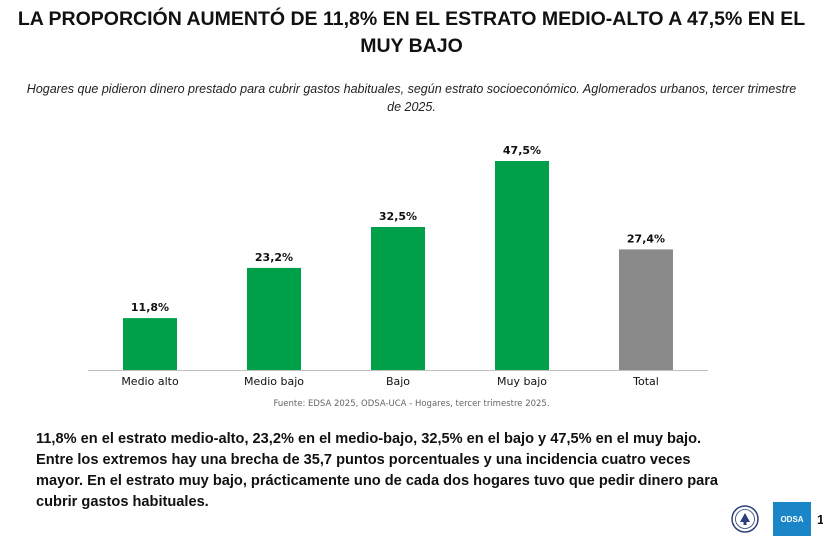 The image size is (823, 540). What do you see at coordinates (150, 307) in the screenshot?
I see `bar-data-label: 11,8%` at bounding box center [150, 307].